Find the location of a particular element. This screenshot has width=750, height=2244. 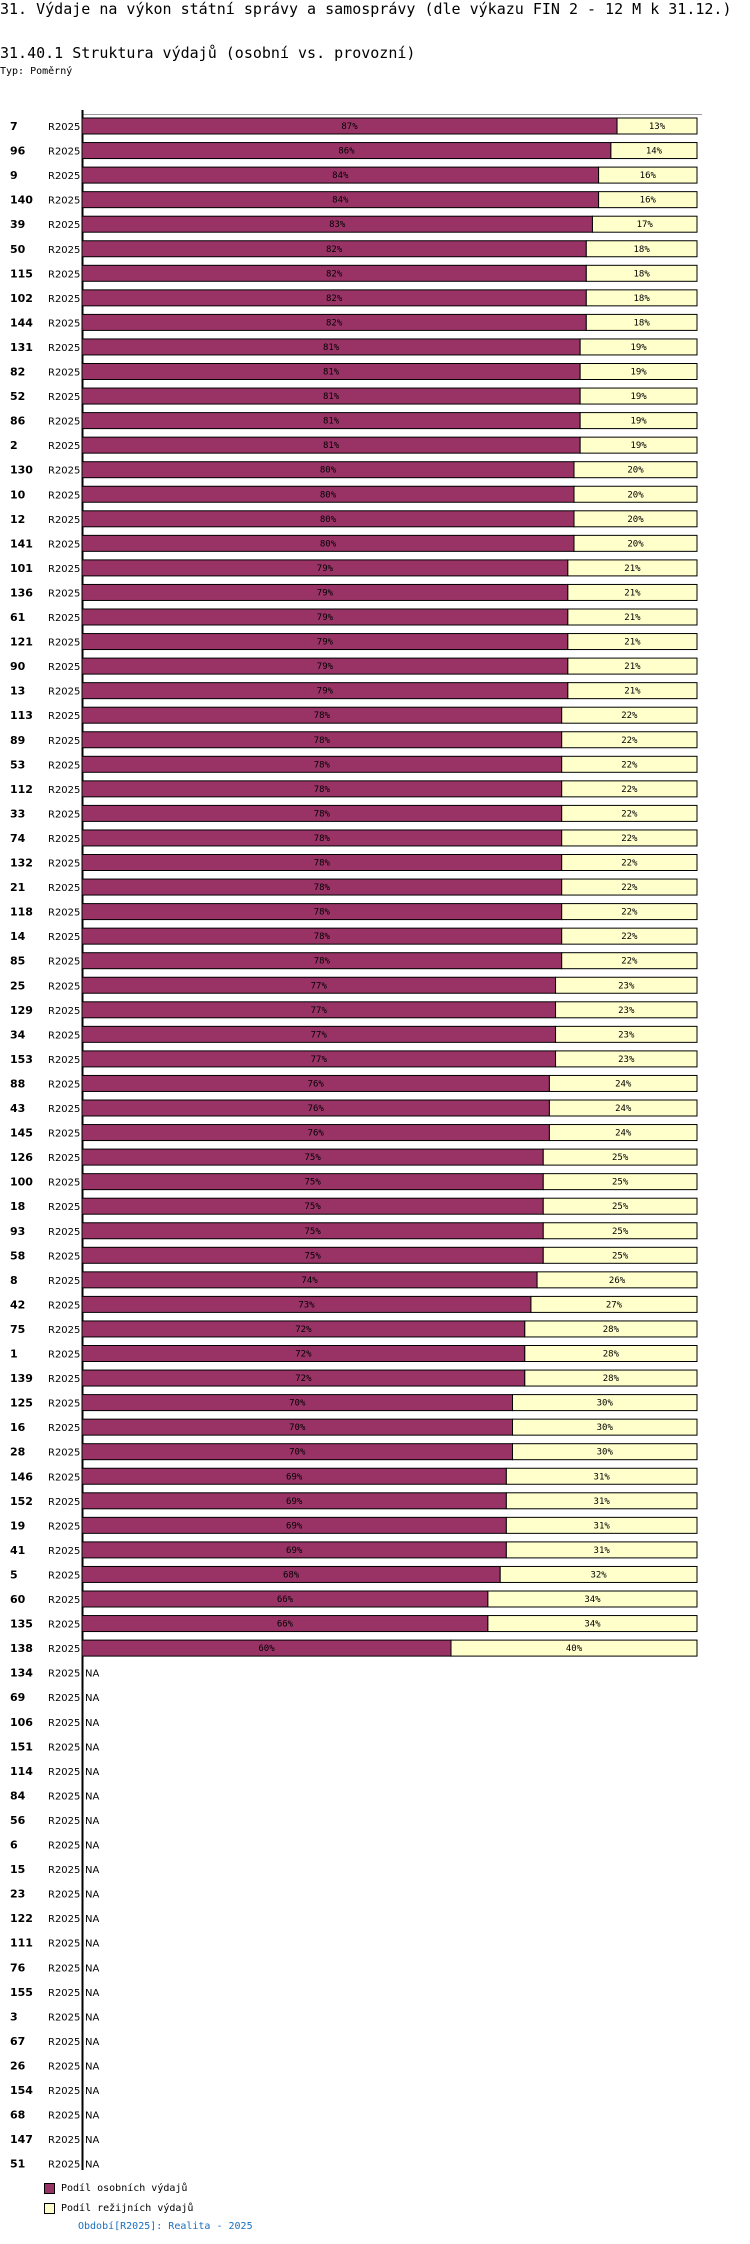

row-id-label: 102 is located at coordinates (21, 298).